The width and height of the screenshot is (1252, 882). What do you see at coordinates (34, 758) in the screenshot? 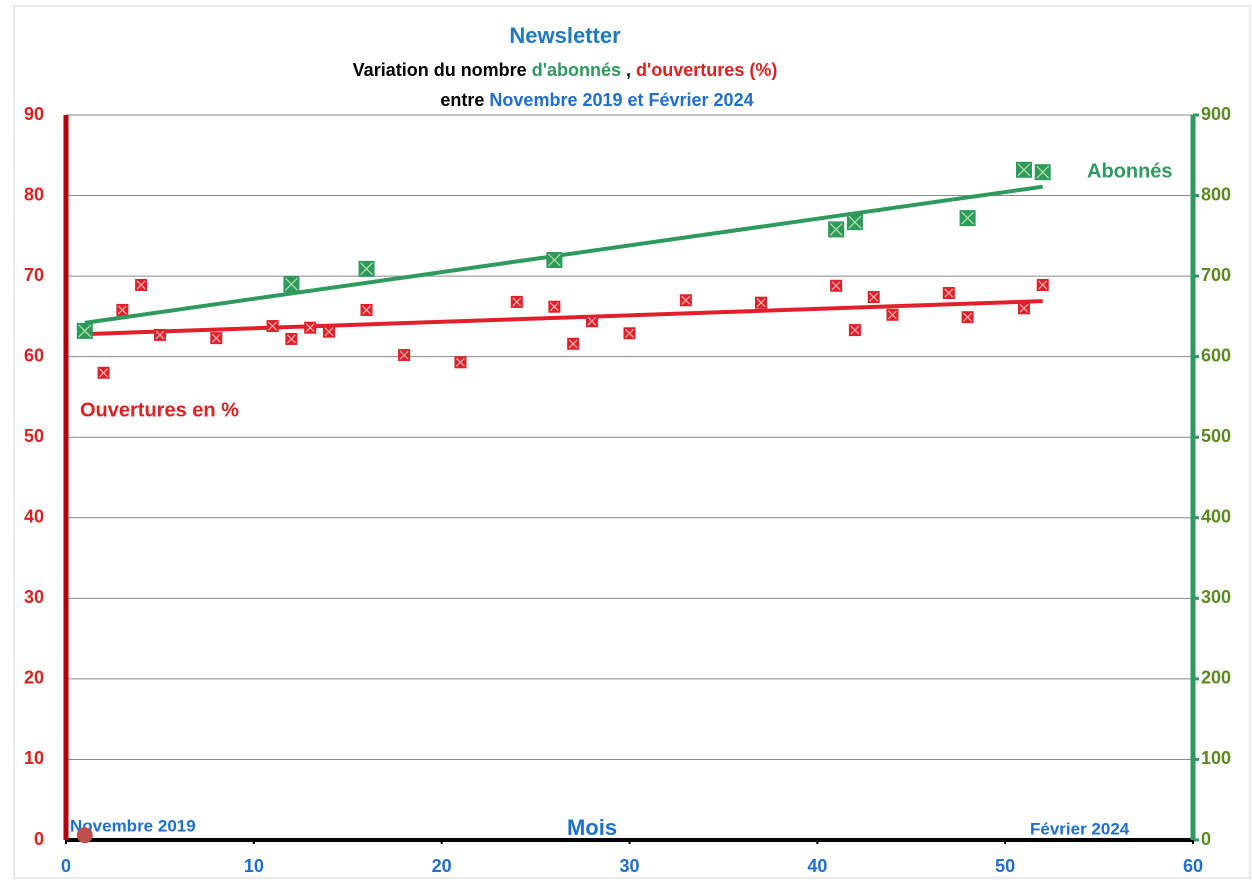
I see `y-tick-label: 10` at bounding box center [34, 758].